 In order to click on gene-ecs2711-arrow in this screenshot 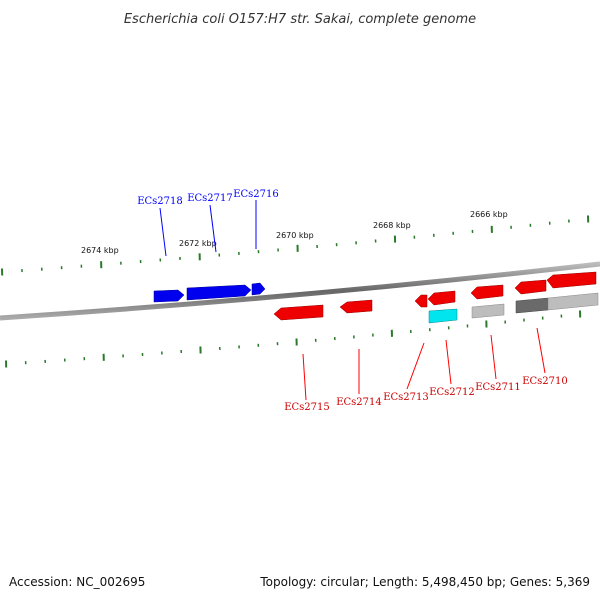, I will do `click(487, 292)`.